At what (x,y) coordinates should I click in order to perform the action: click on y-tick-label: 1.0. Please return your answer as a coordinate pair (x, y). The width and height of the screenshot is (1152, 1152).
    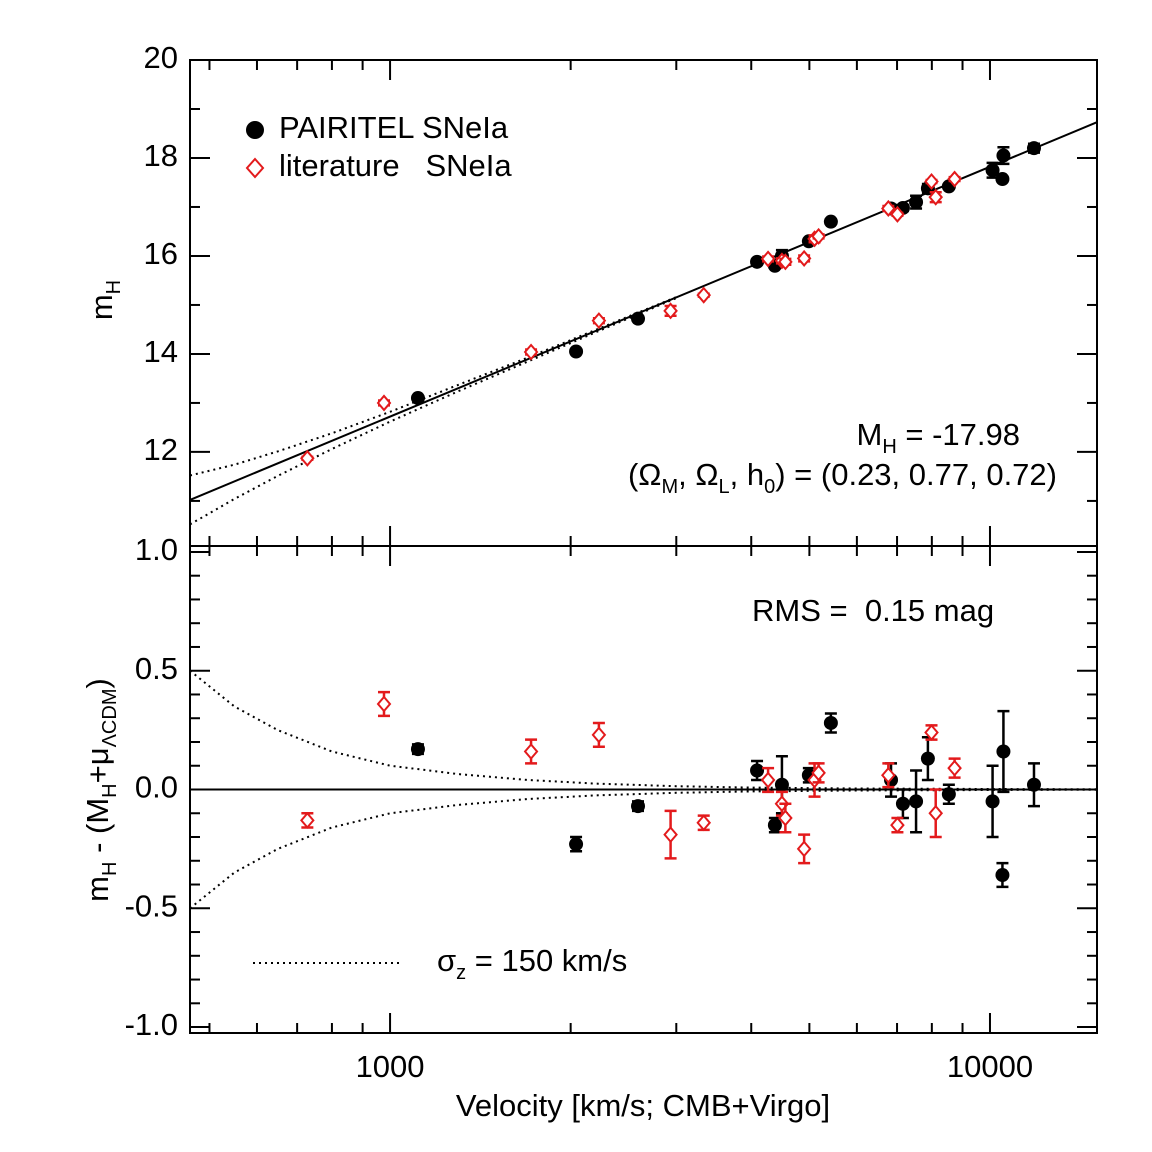
    Looking at the image, I should click on (156, 549).